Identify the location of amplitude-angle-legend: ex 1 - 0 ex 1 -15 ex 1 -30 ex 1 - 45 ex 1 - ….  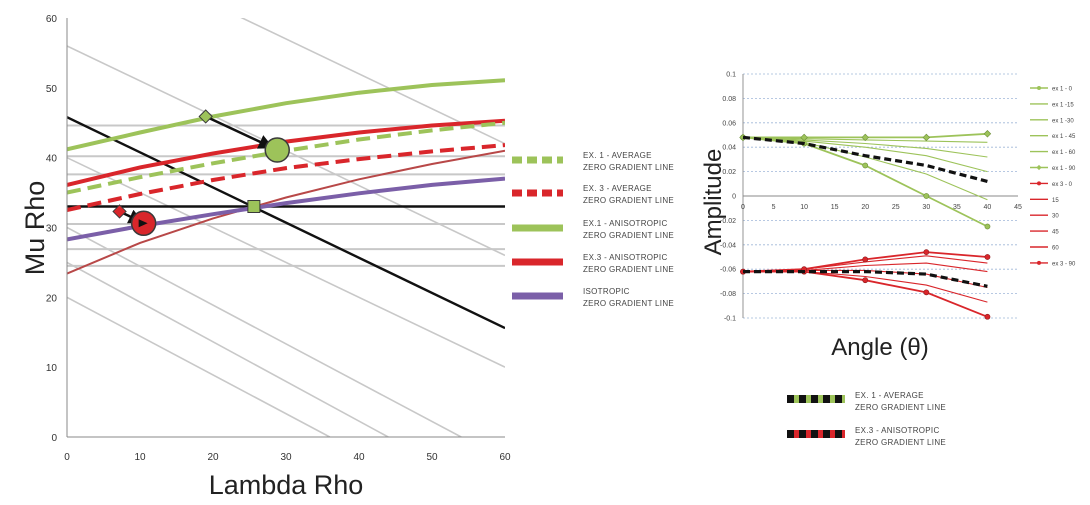
(1053, 176).